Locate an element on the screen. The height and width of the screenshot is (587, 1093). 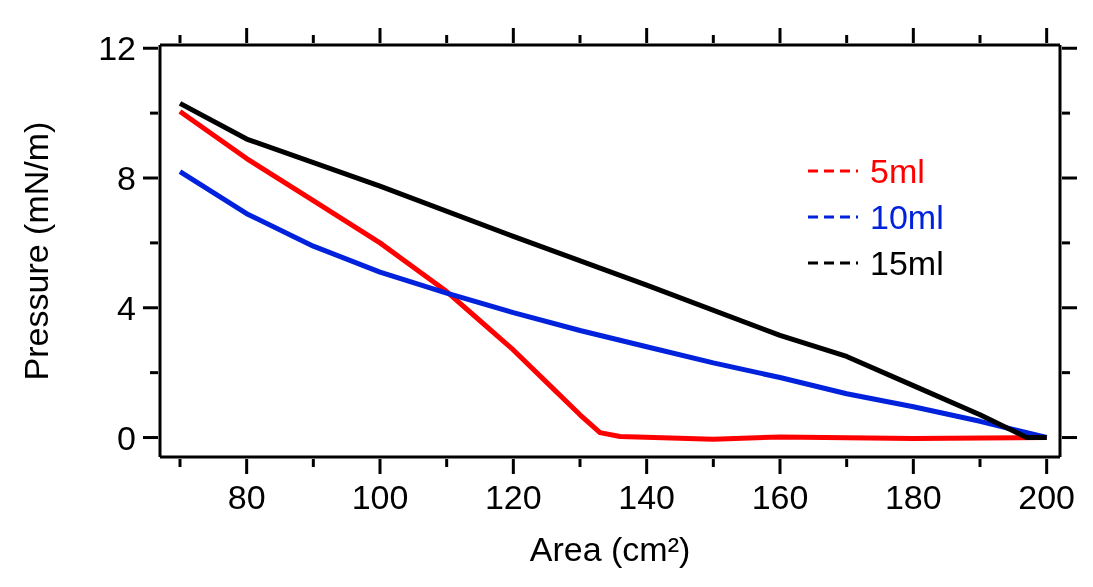
x-axis-title: Area (cm²) is located at coordinates (610, 549).